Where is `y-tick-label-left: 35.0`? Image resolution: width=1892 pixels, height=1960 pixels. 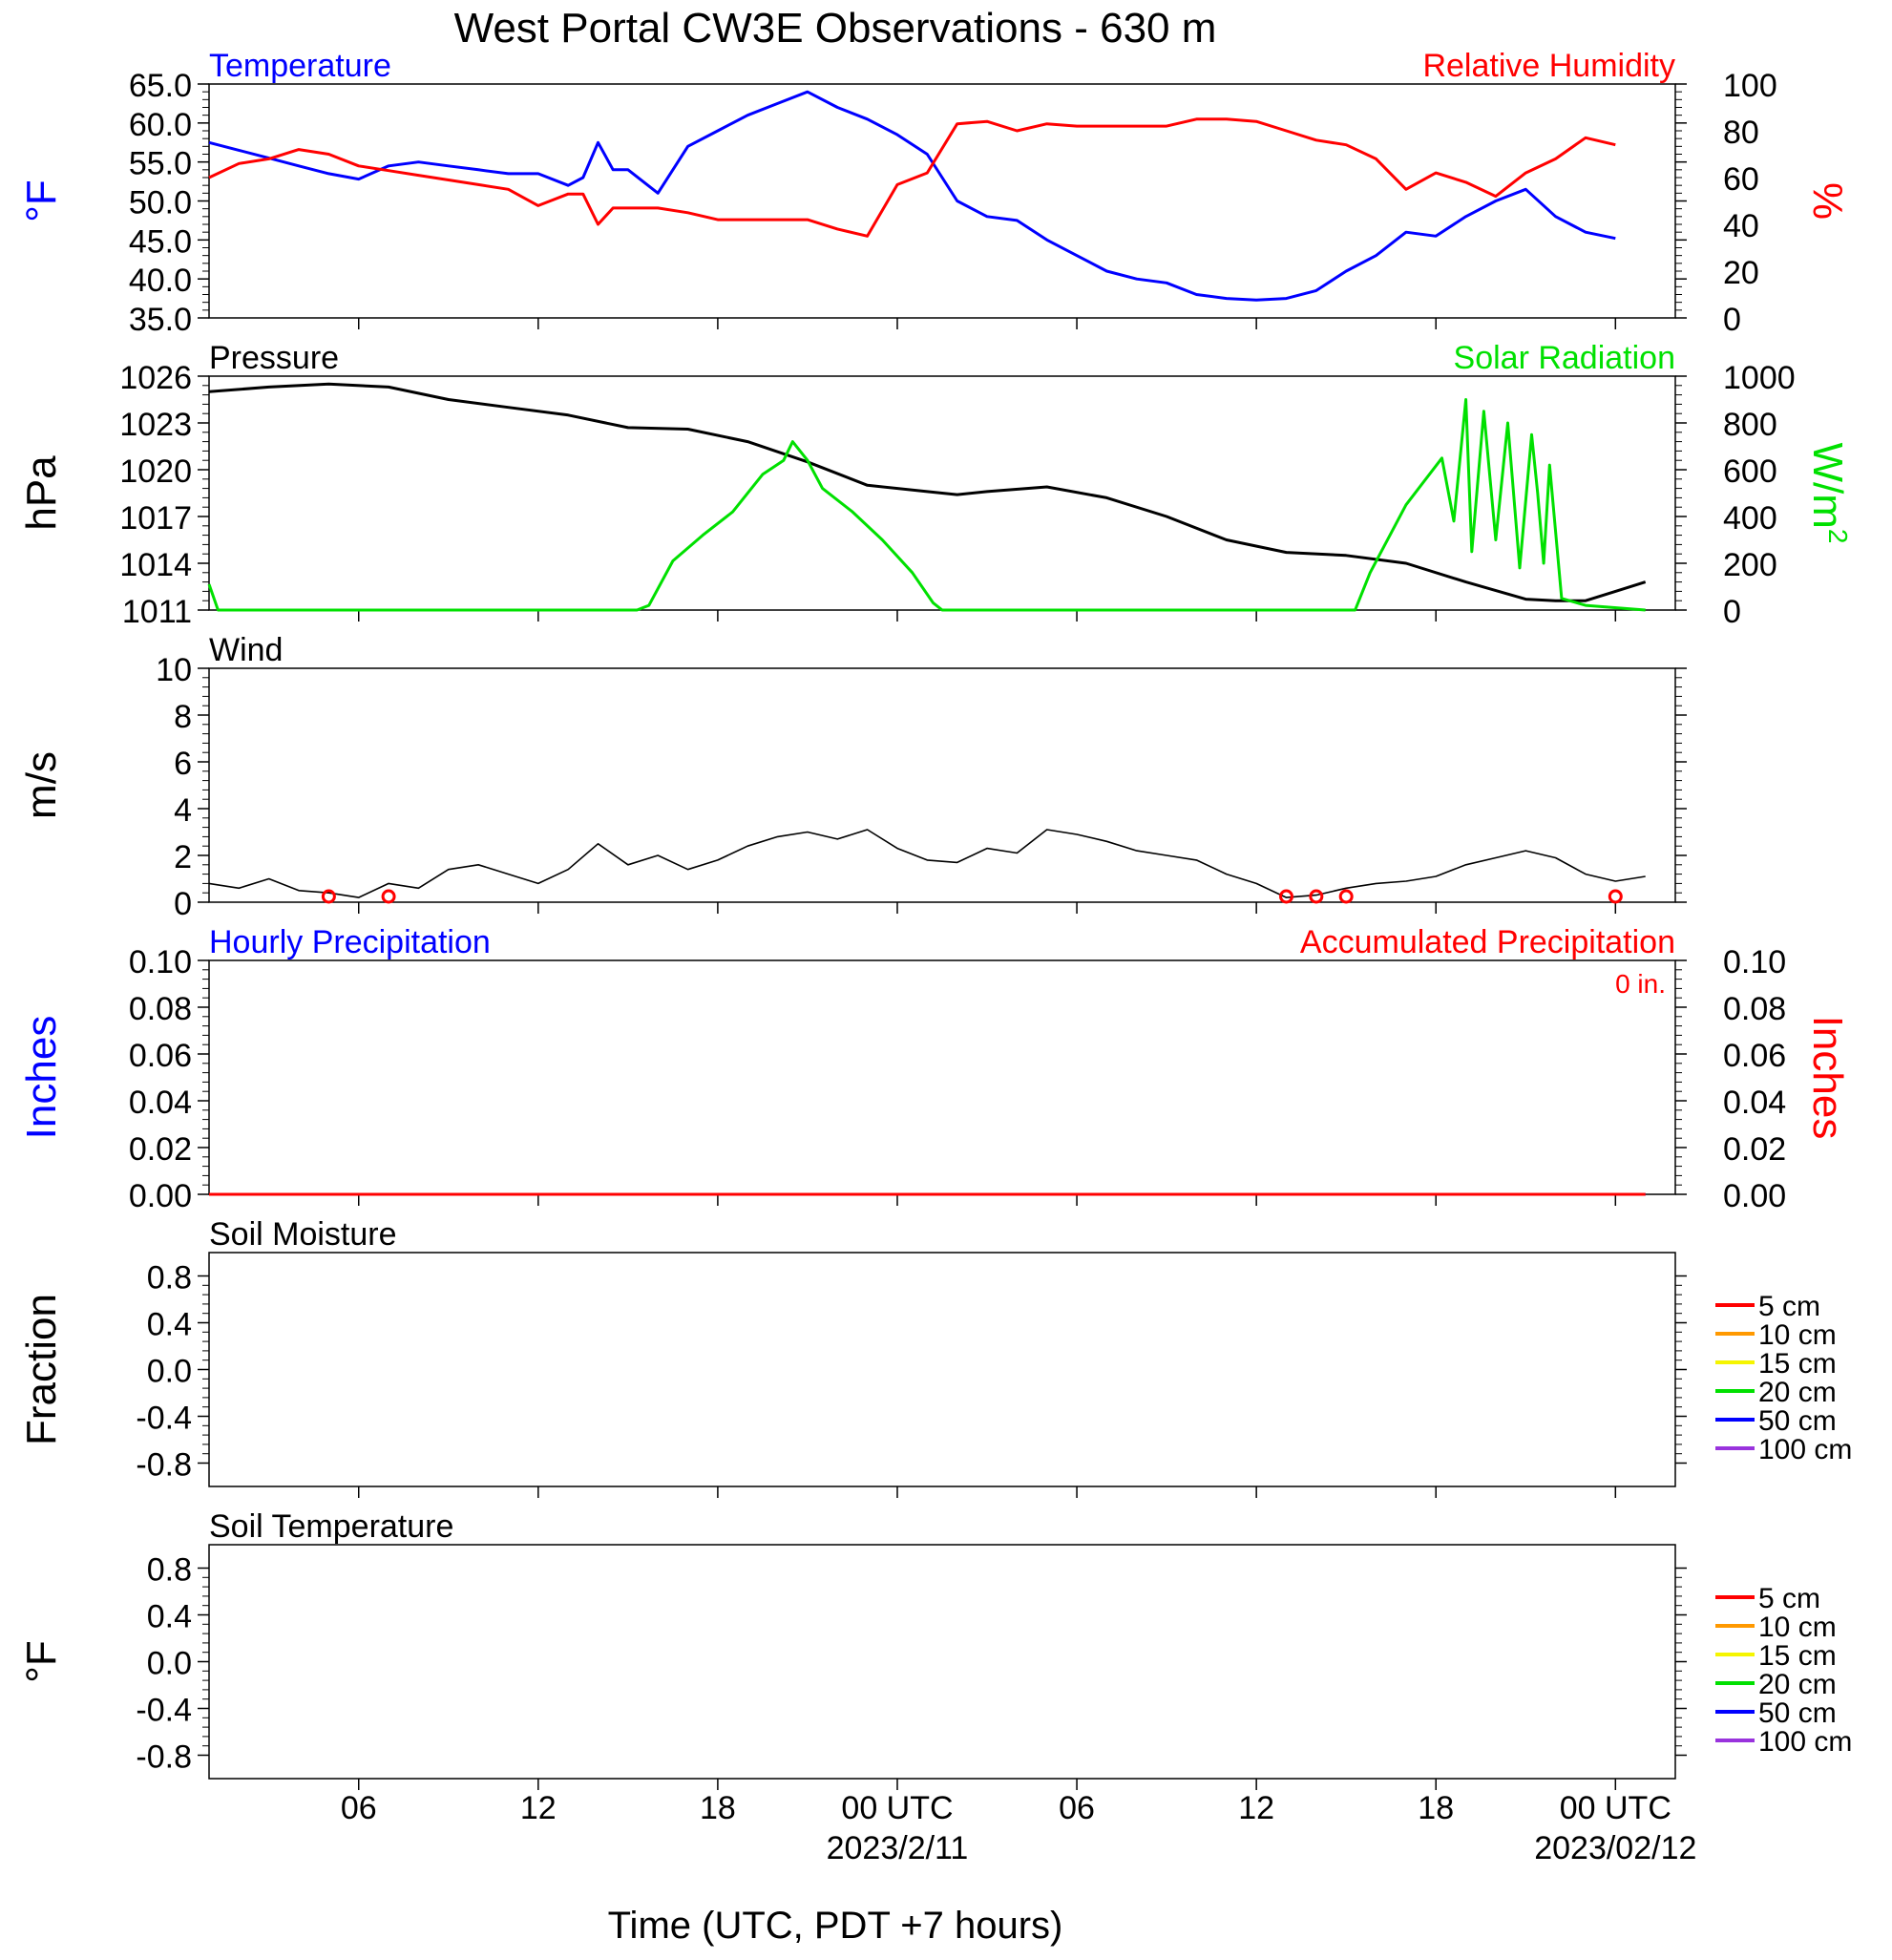 y-tick-label-left: 35.0 is located at coordinates (160, 320).